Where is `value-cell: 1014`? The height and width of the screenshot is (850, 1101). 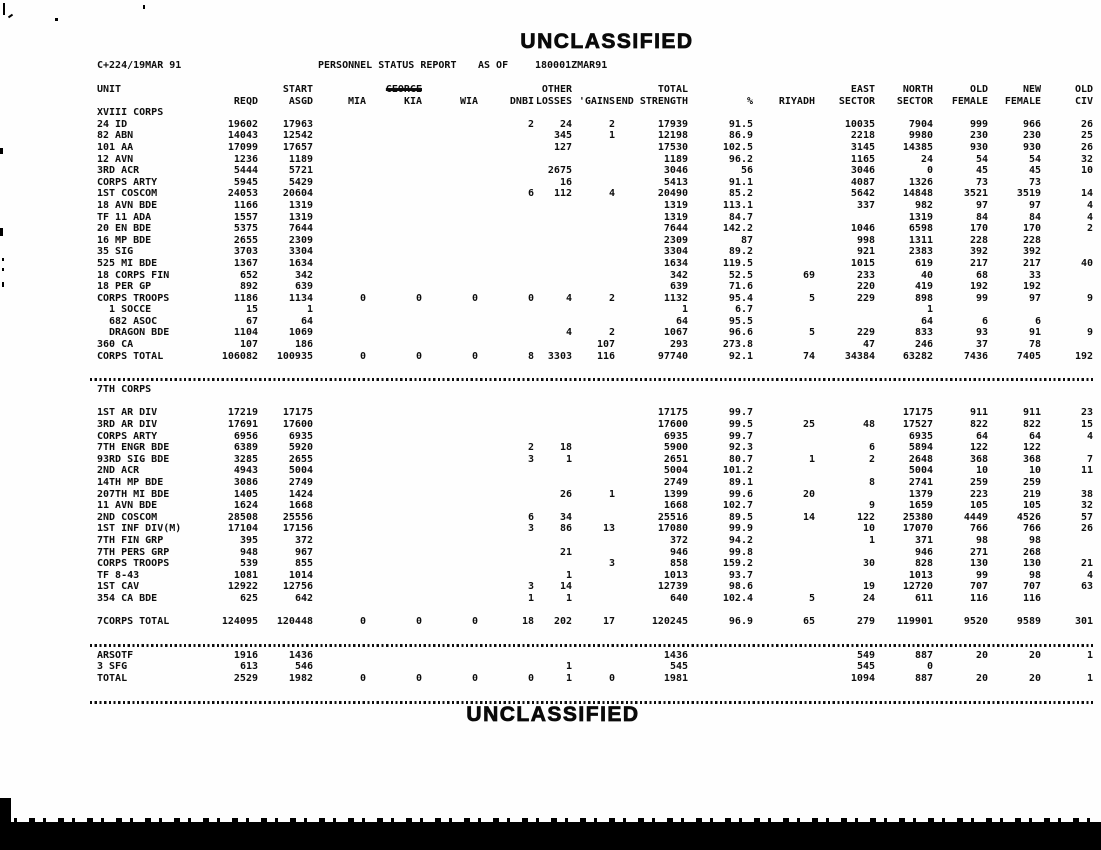 value-cell: 1014 is located at coordinates (300, 575).